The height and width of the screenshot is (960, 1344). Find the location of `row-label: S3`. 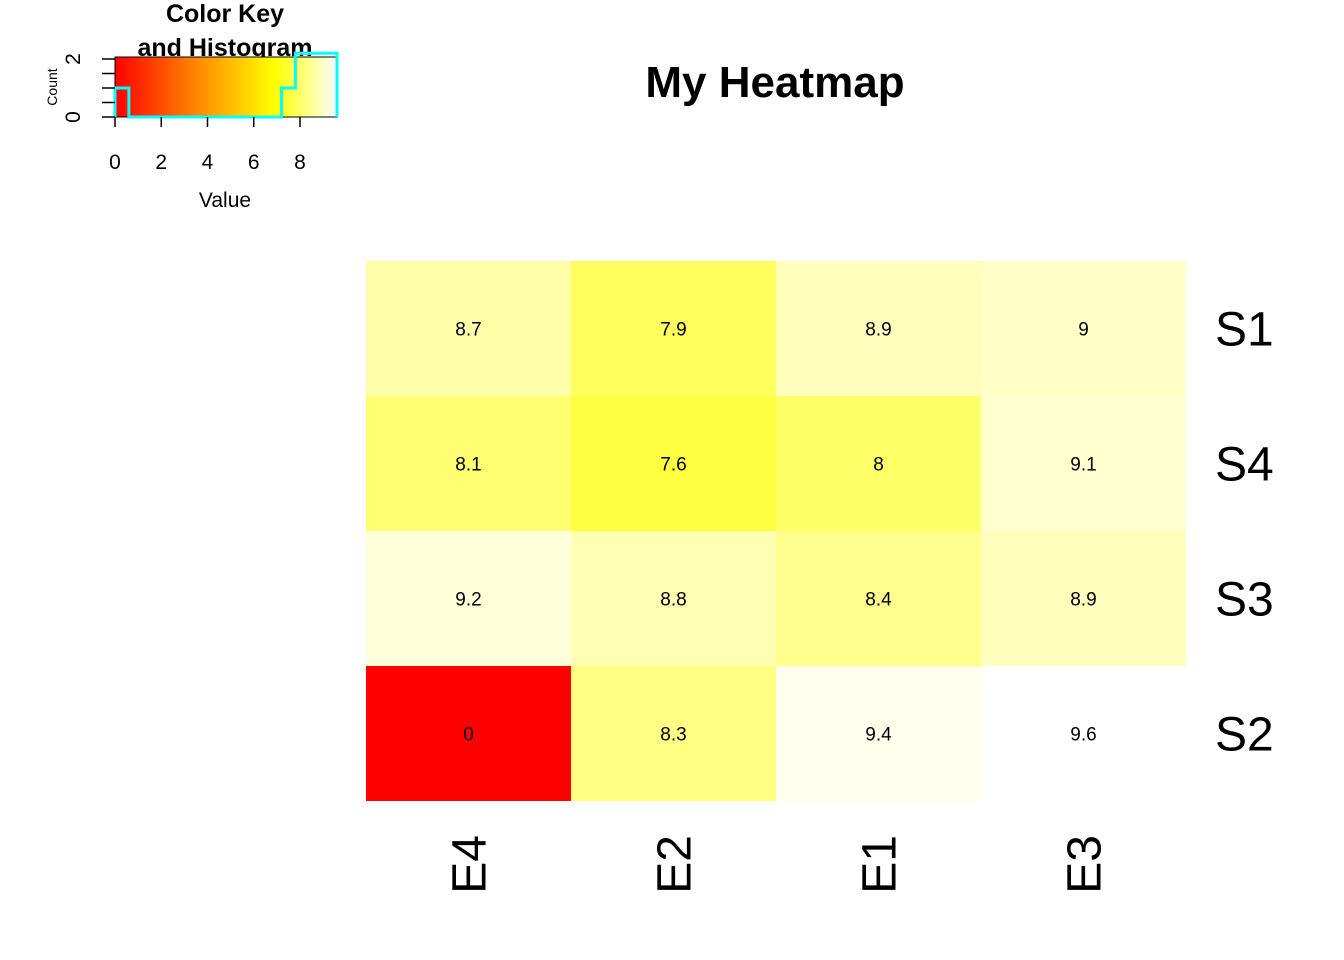

row-label: S3 is located at coordinates (1244, 600).